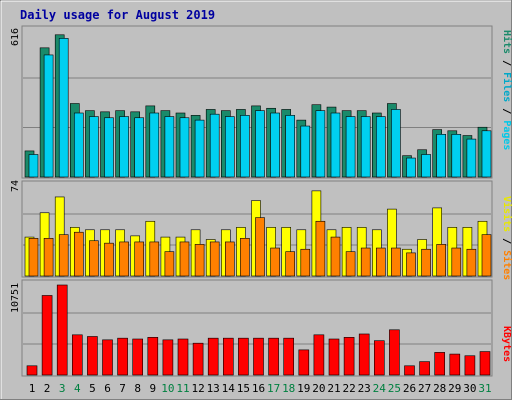  I want to click on x-tick-label: 9, so click(152, 388).